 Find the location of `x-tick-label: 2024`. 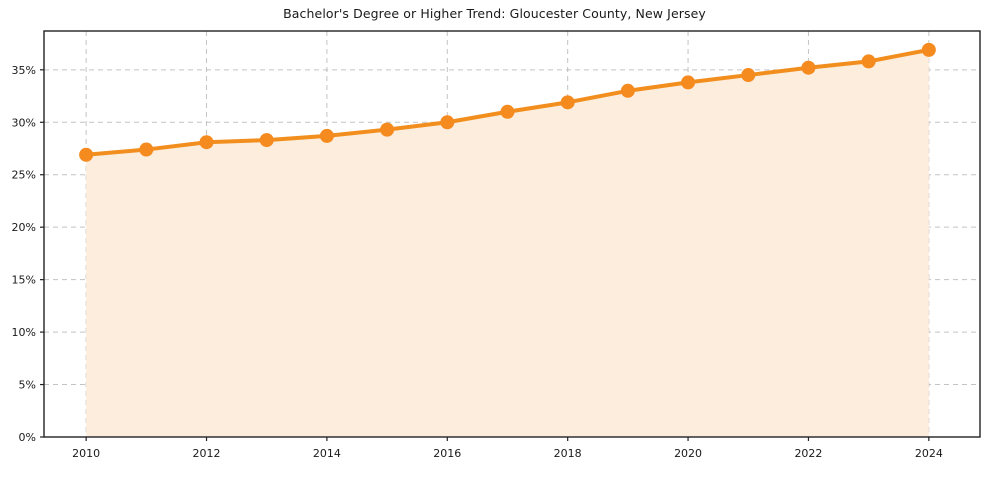

x-tick-label: 2024 is located at coordinates (929, 453).